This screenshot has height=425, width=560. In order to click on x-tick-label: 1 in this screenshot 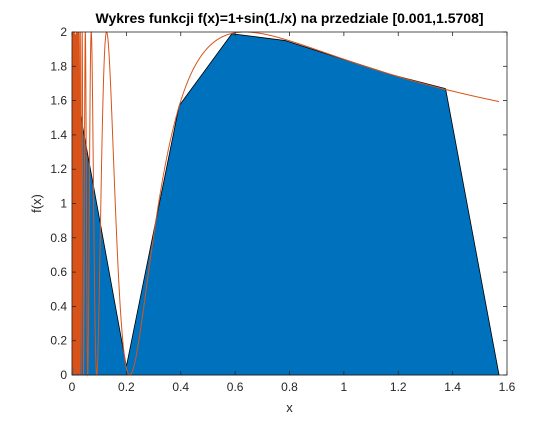, I will do `click(344, 387)`.